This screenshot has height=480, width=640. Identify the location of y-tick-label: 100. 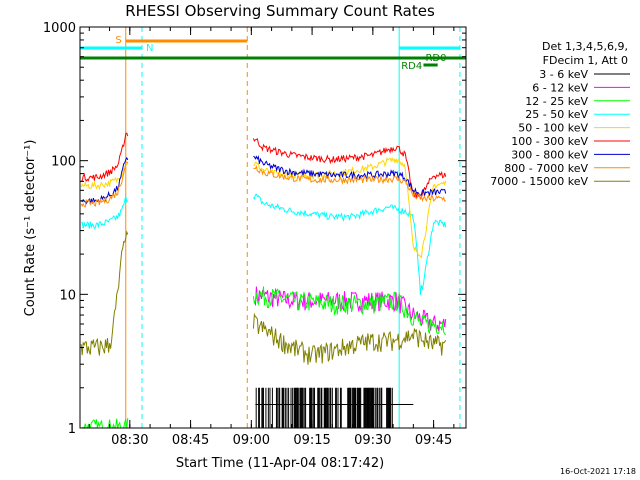
(63, 162).